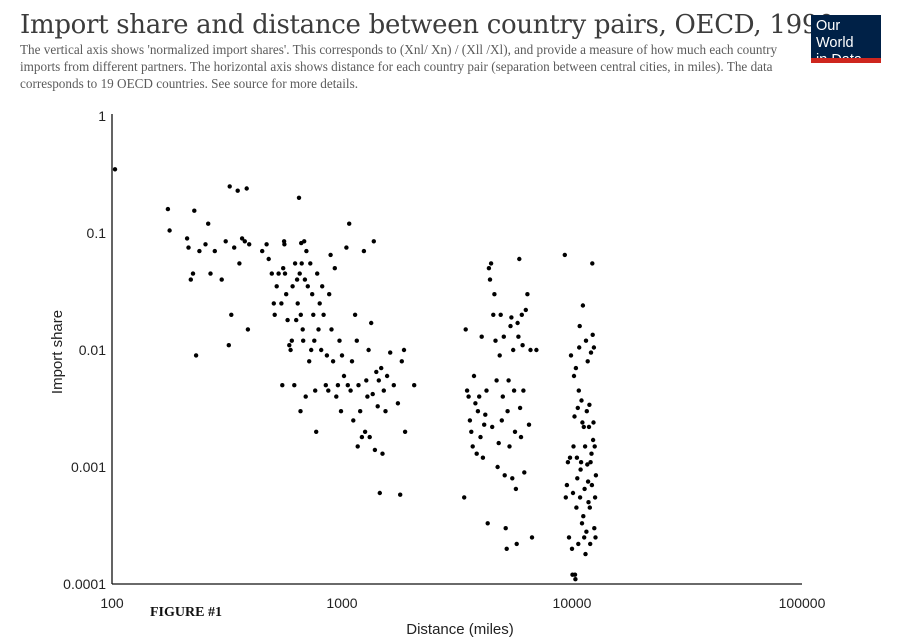 This screenshot has width=897, height=641. Describe the element at coordinates (572, 603) in the screenshot. I see `x-tick-label: 10000` at that location.